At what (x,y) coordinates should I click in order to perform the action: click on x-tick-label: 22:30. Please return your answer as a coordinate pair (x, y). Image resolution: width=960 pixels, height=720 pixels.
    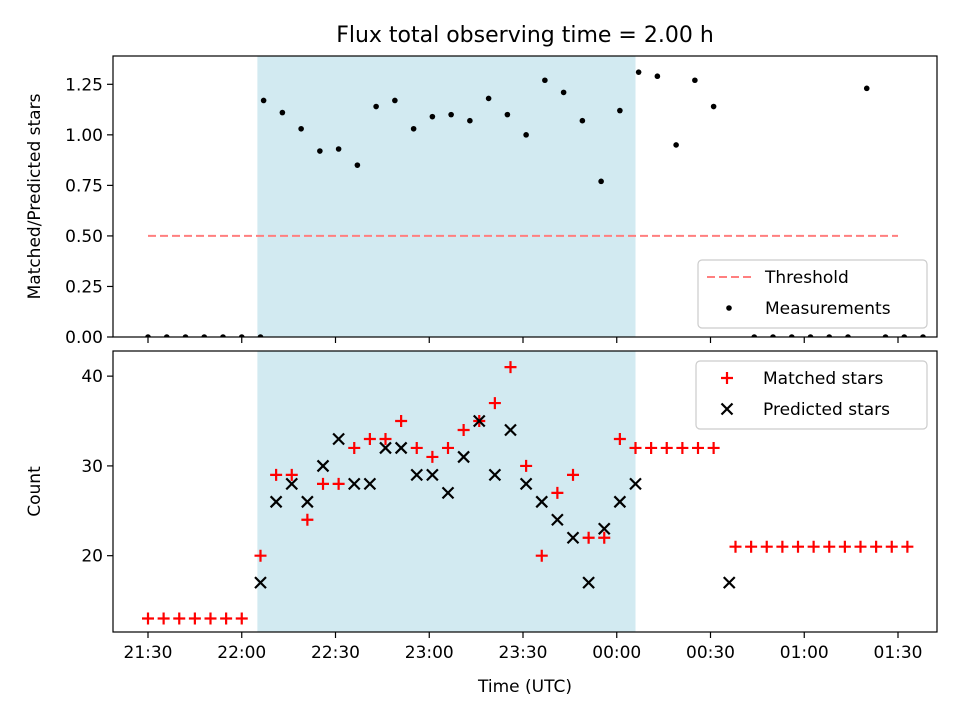
    Looking at the image, I should click on (335, 653).